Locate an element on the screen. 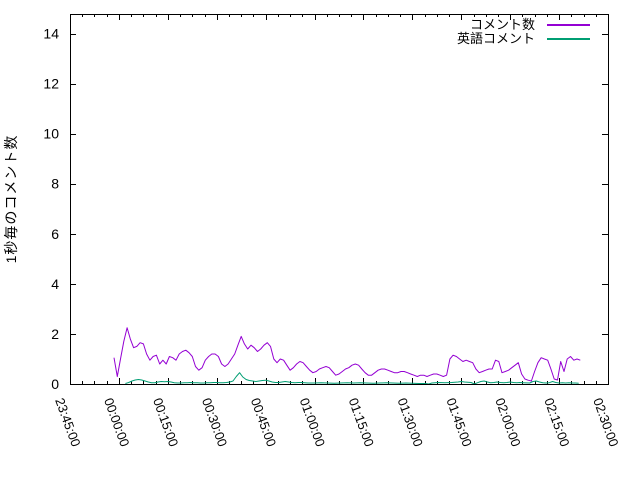 The width and height of the screenshot is (640, 480). legend-label-english-comments: 英語コメント is located at coordinates (495, 38).